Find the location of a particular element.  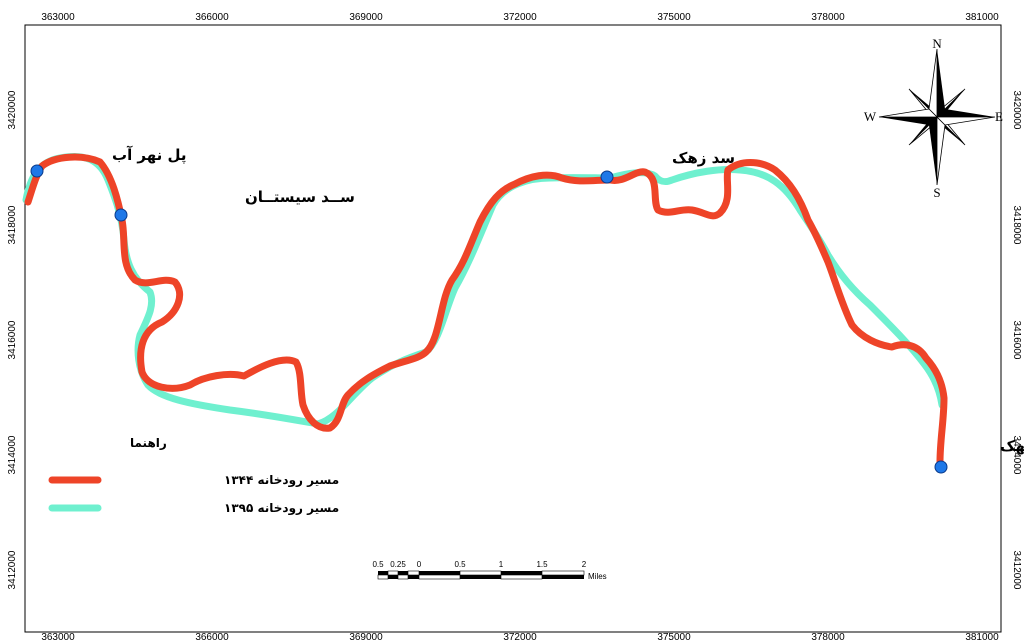

compass-e: E is located at coordinates (999, 116).